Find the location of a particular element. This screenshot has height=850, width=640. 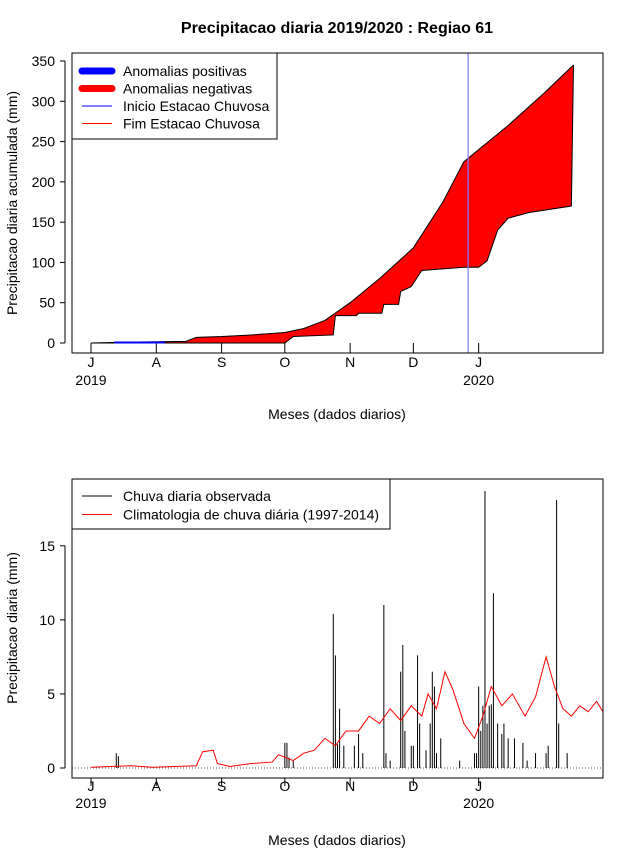

bottom-y-tick-label: 15 is located at coordinates (47, 546).